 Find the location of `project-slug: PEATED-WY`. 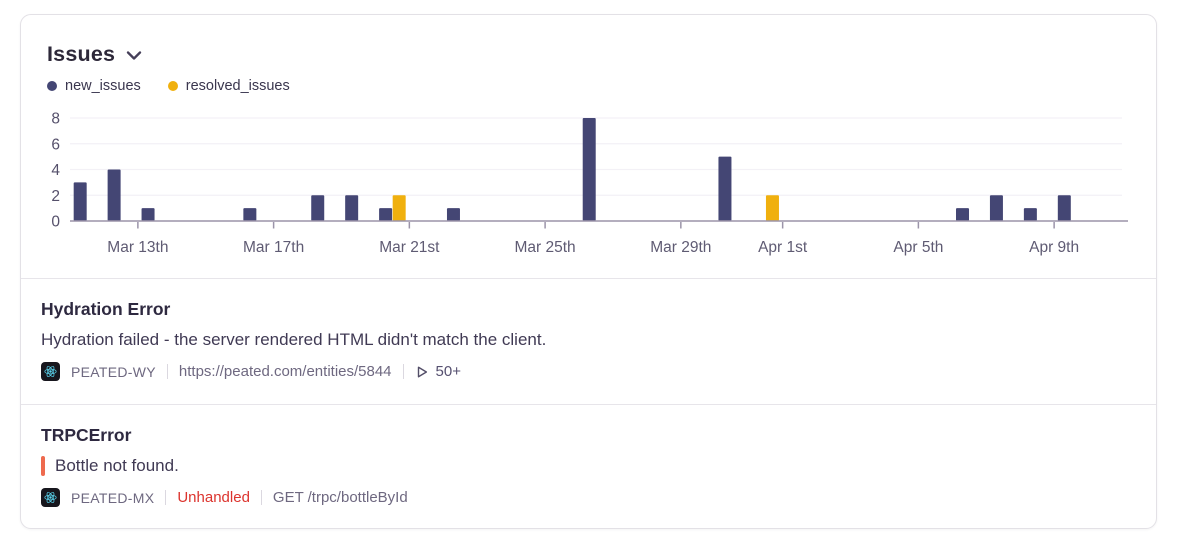

project-slug: PEATED-WY is located at coordinates (113, 371).